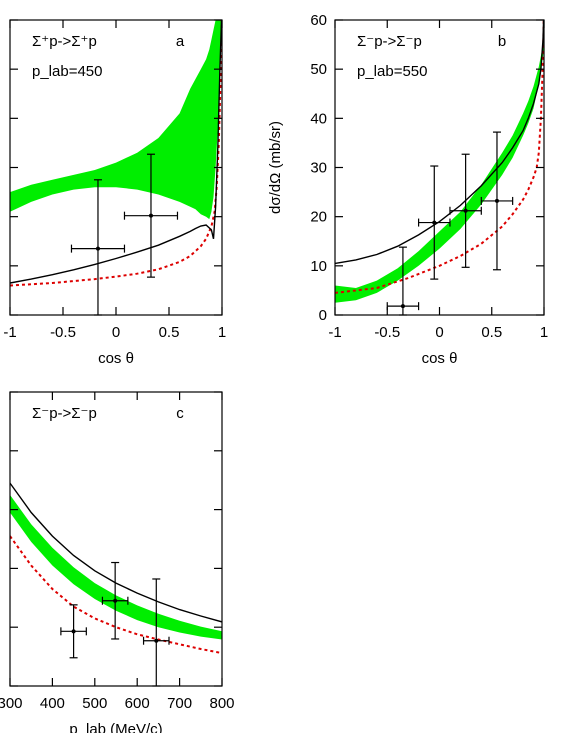 Image resolution: width=575 pixels, height=733 pixels. What do you see at coordinates (318, 168) in the screenshot?
I see `y-tick-label: 30` at bounding box center [318, 168].